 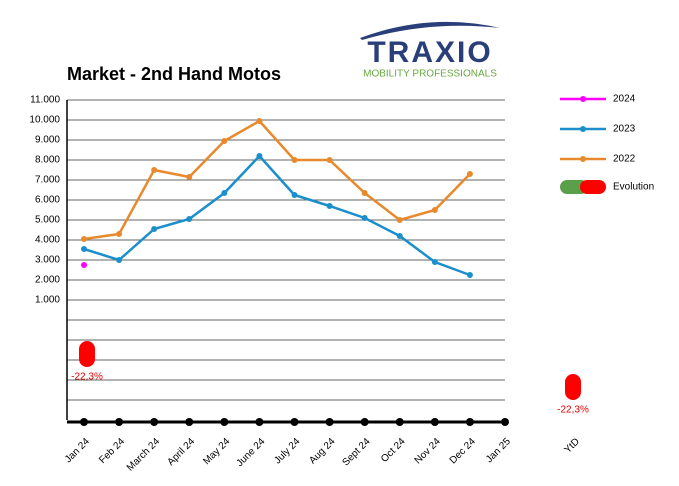 I want to click on chart-title: Market - 2nd Hand Motos, so click(x=174, y=74).